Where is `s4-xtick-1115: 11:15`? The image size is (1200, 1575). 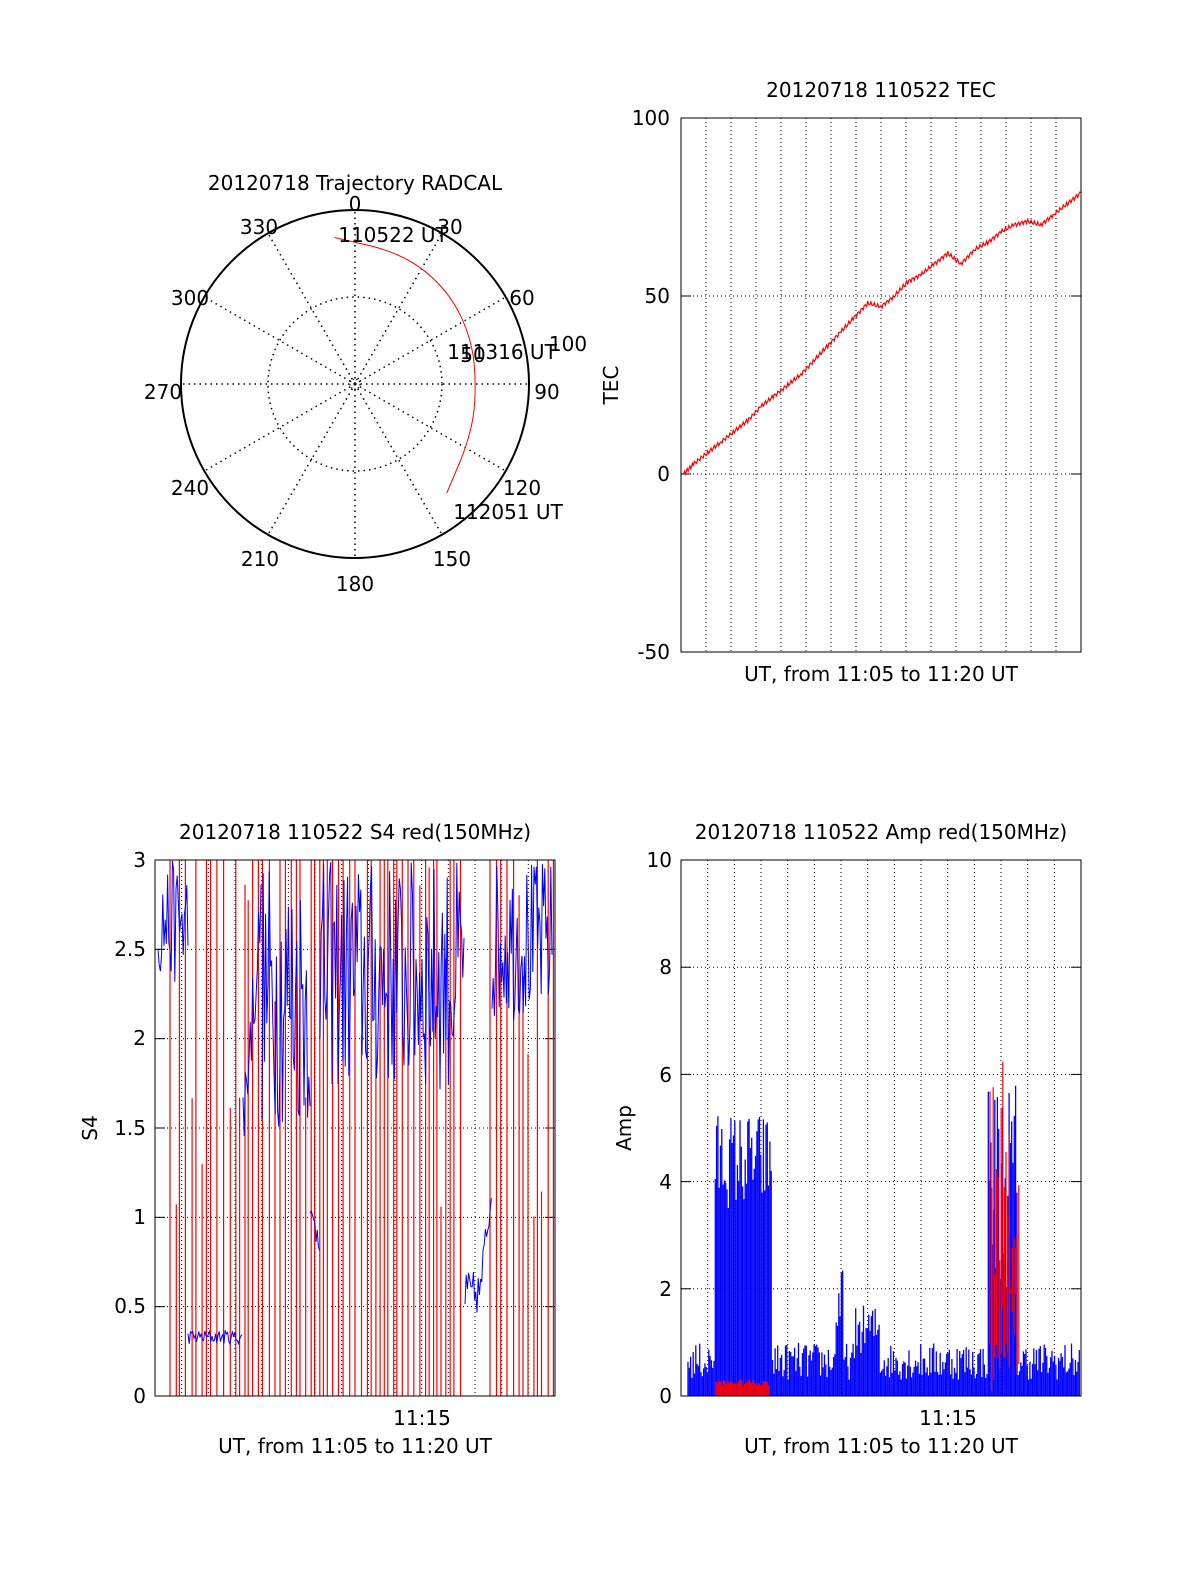
s4-xtick-1115: 11:15 is located at coordinates (422, 1418).